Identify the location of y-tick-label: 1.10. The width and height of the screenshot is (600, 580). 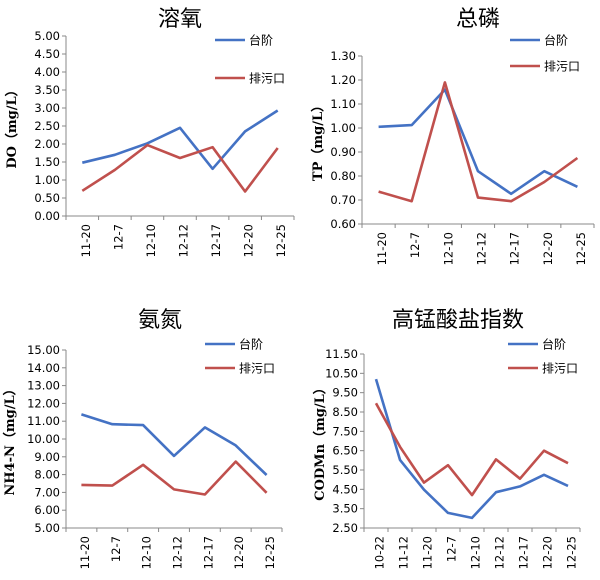
(343, 104).